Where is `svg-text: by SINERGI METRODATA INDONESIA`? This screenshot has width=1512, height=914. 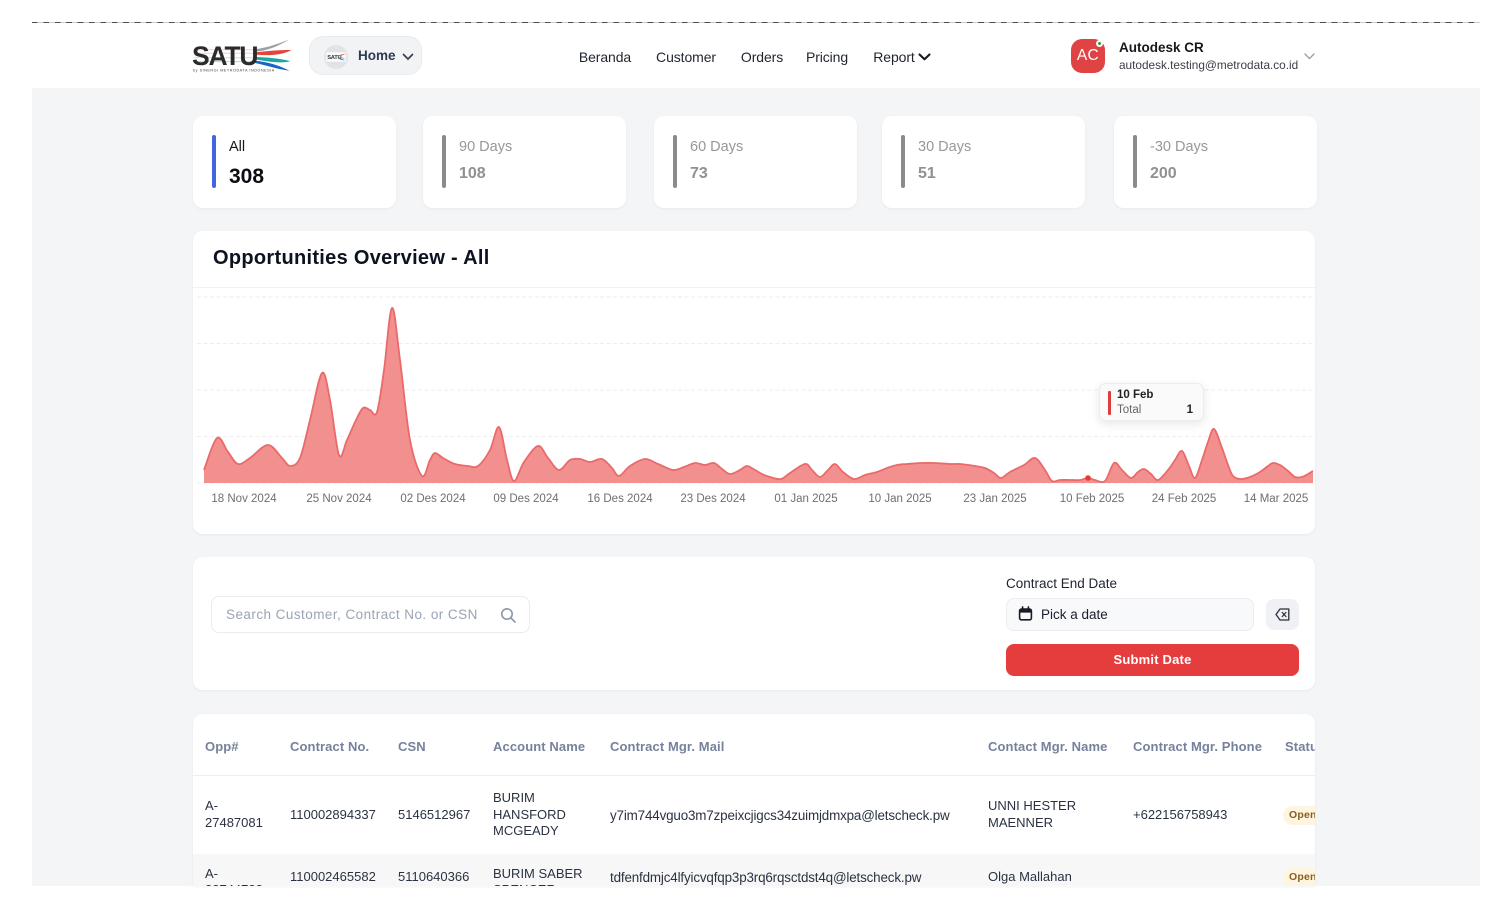
svg-text: by SINERGI METRODATA INDONESIA is located at coordinates (234, 71).